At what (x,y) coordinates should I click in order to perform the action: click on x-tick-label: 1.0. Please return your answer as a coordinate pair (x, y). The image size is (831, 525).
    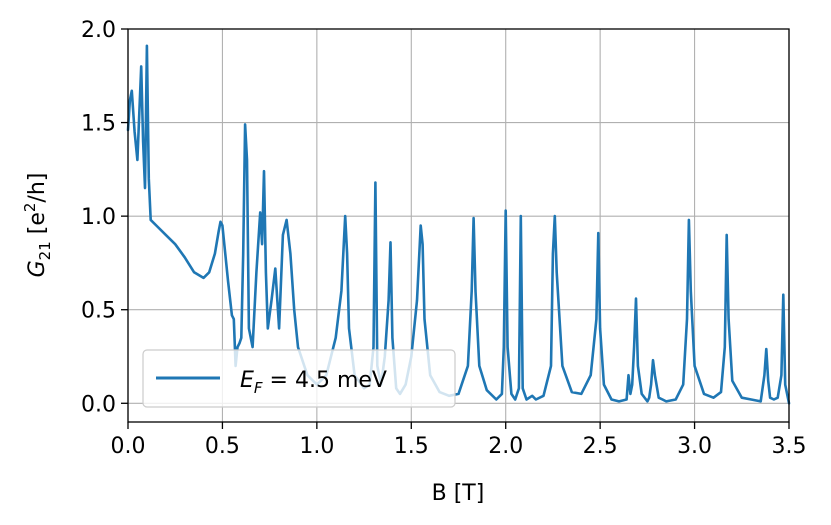
    Looking at the image, I should click on (316, 446).